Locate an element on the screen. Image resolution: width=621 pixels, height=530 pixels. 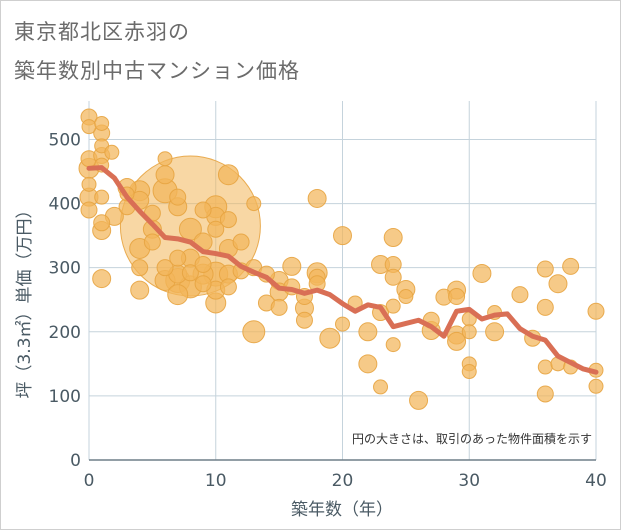
y-tick-label: 0 is located at coordinates (75, 461).